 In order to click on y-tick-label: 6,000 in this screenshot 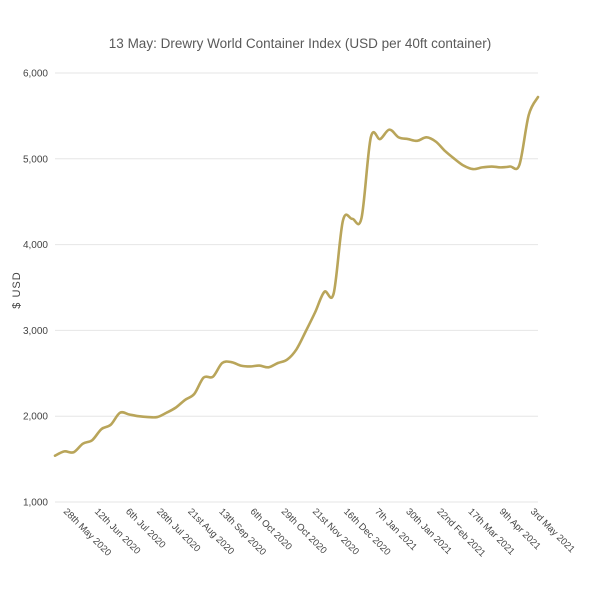, I will do `click(35, 74)`.